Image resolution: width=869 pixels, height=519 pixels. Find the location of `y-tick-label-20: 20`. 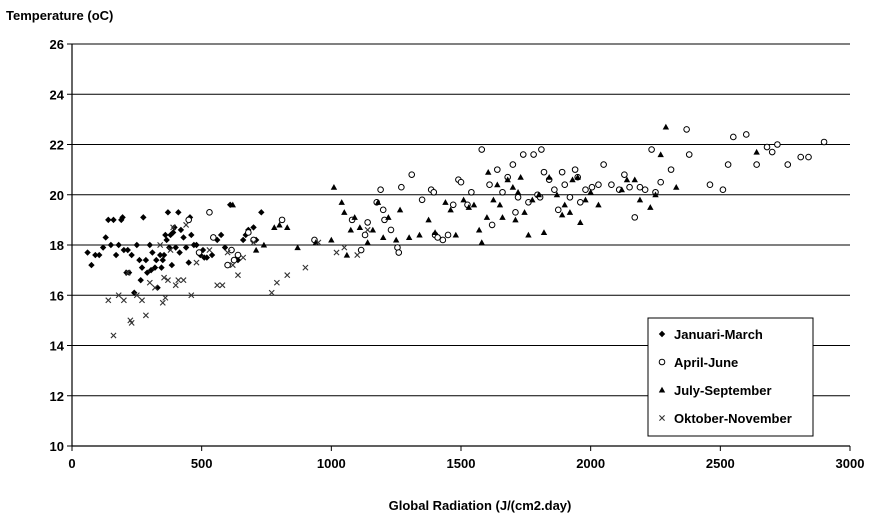

y-tick-label-20: 20 is located at coordinates (57, 195).